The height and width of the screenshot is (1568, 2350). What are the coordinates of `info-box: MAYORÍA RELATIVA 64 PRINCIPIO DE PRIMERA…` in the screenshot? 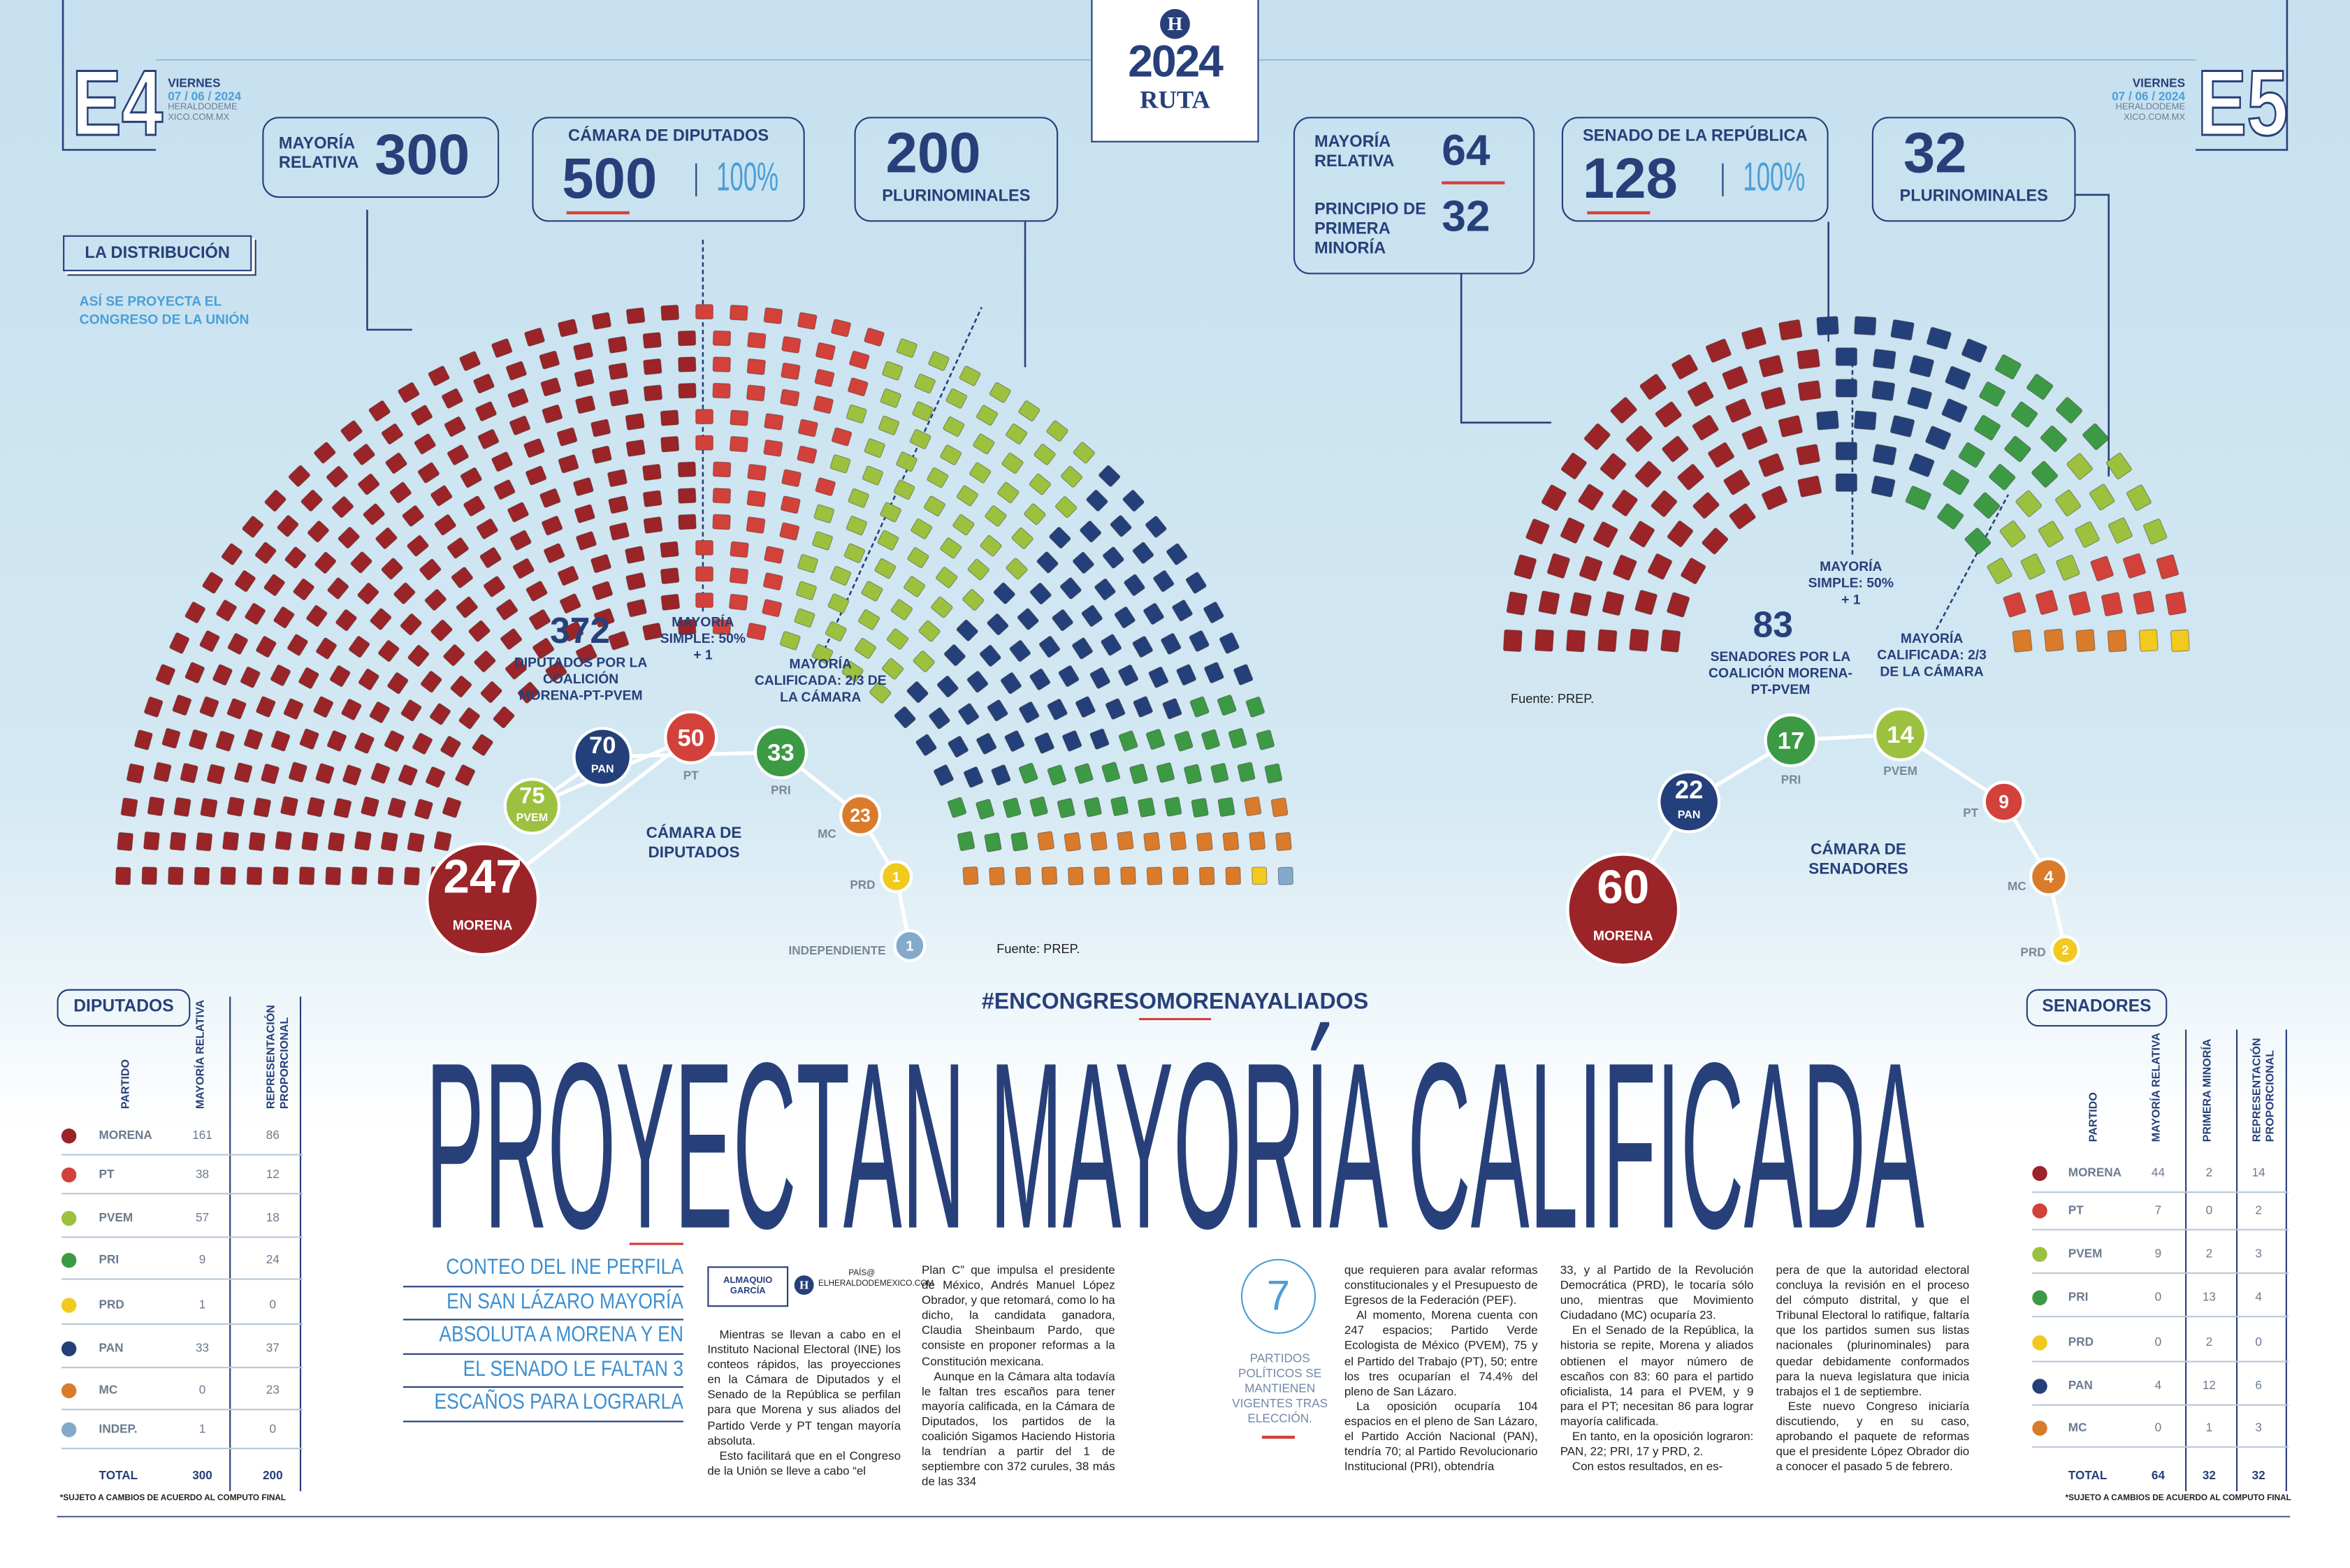 It's located at (1414, 196).